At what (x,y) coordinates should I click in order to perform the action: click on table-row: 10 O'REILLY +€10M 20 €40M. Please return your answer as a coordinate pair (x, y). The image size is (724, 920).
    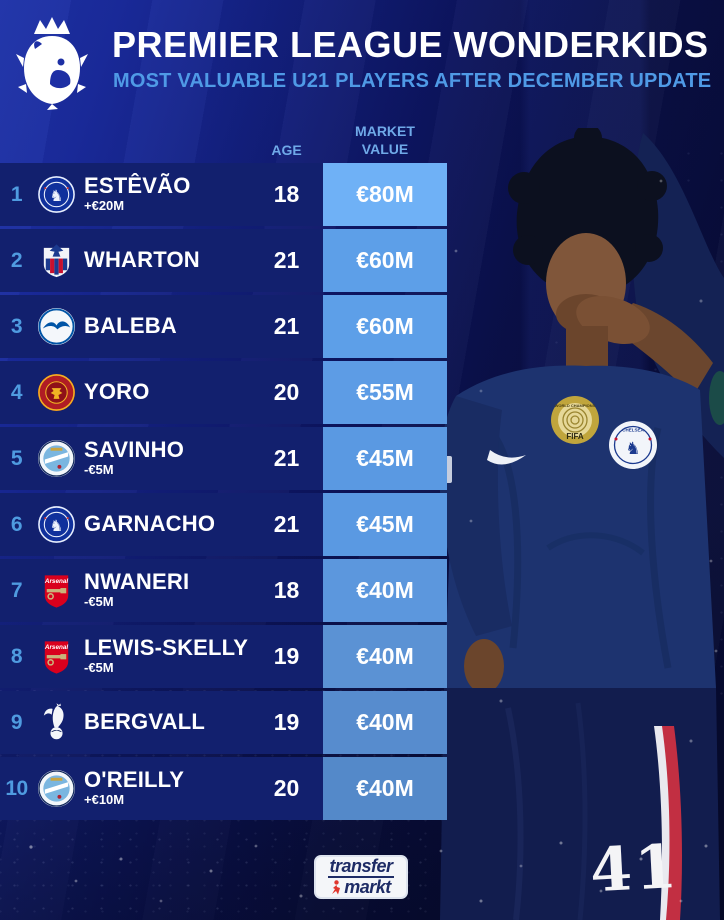
    Looking at the image, I should click on (223, 788).